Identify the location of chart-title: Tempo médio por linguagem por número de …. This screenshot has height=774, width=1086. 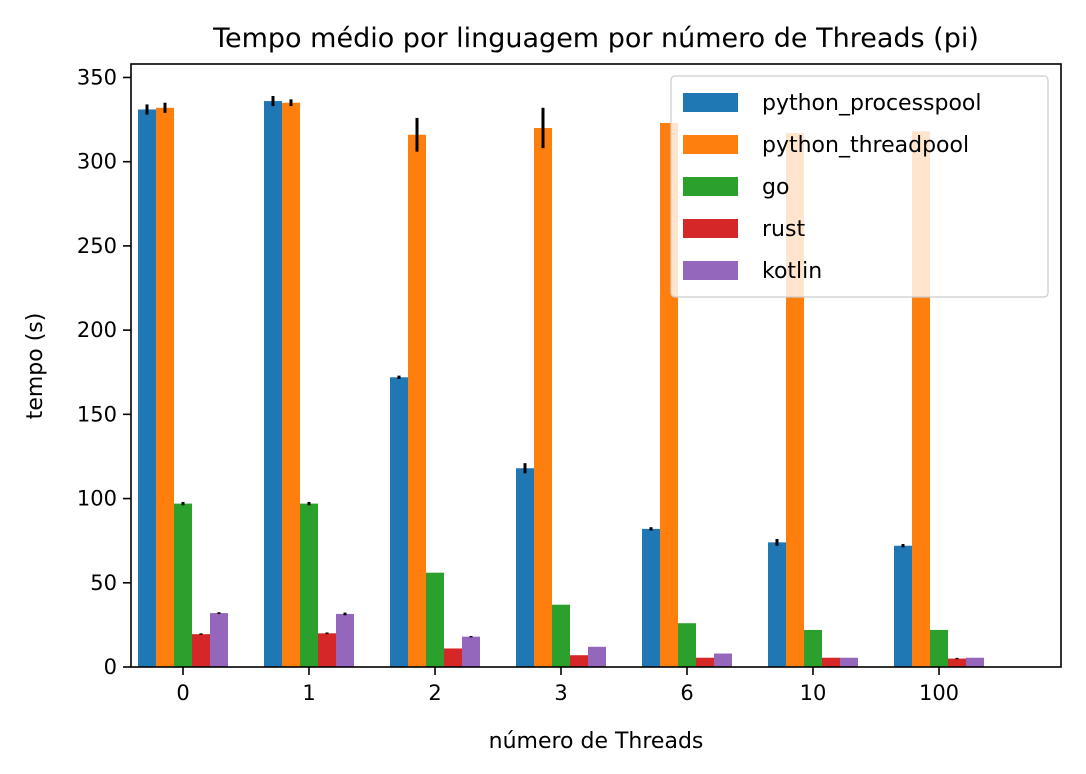
(595, 38).